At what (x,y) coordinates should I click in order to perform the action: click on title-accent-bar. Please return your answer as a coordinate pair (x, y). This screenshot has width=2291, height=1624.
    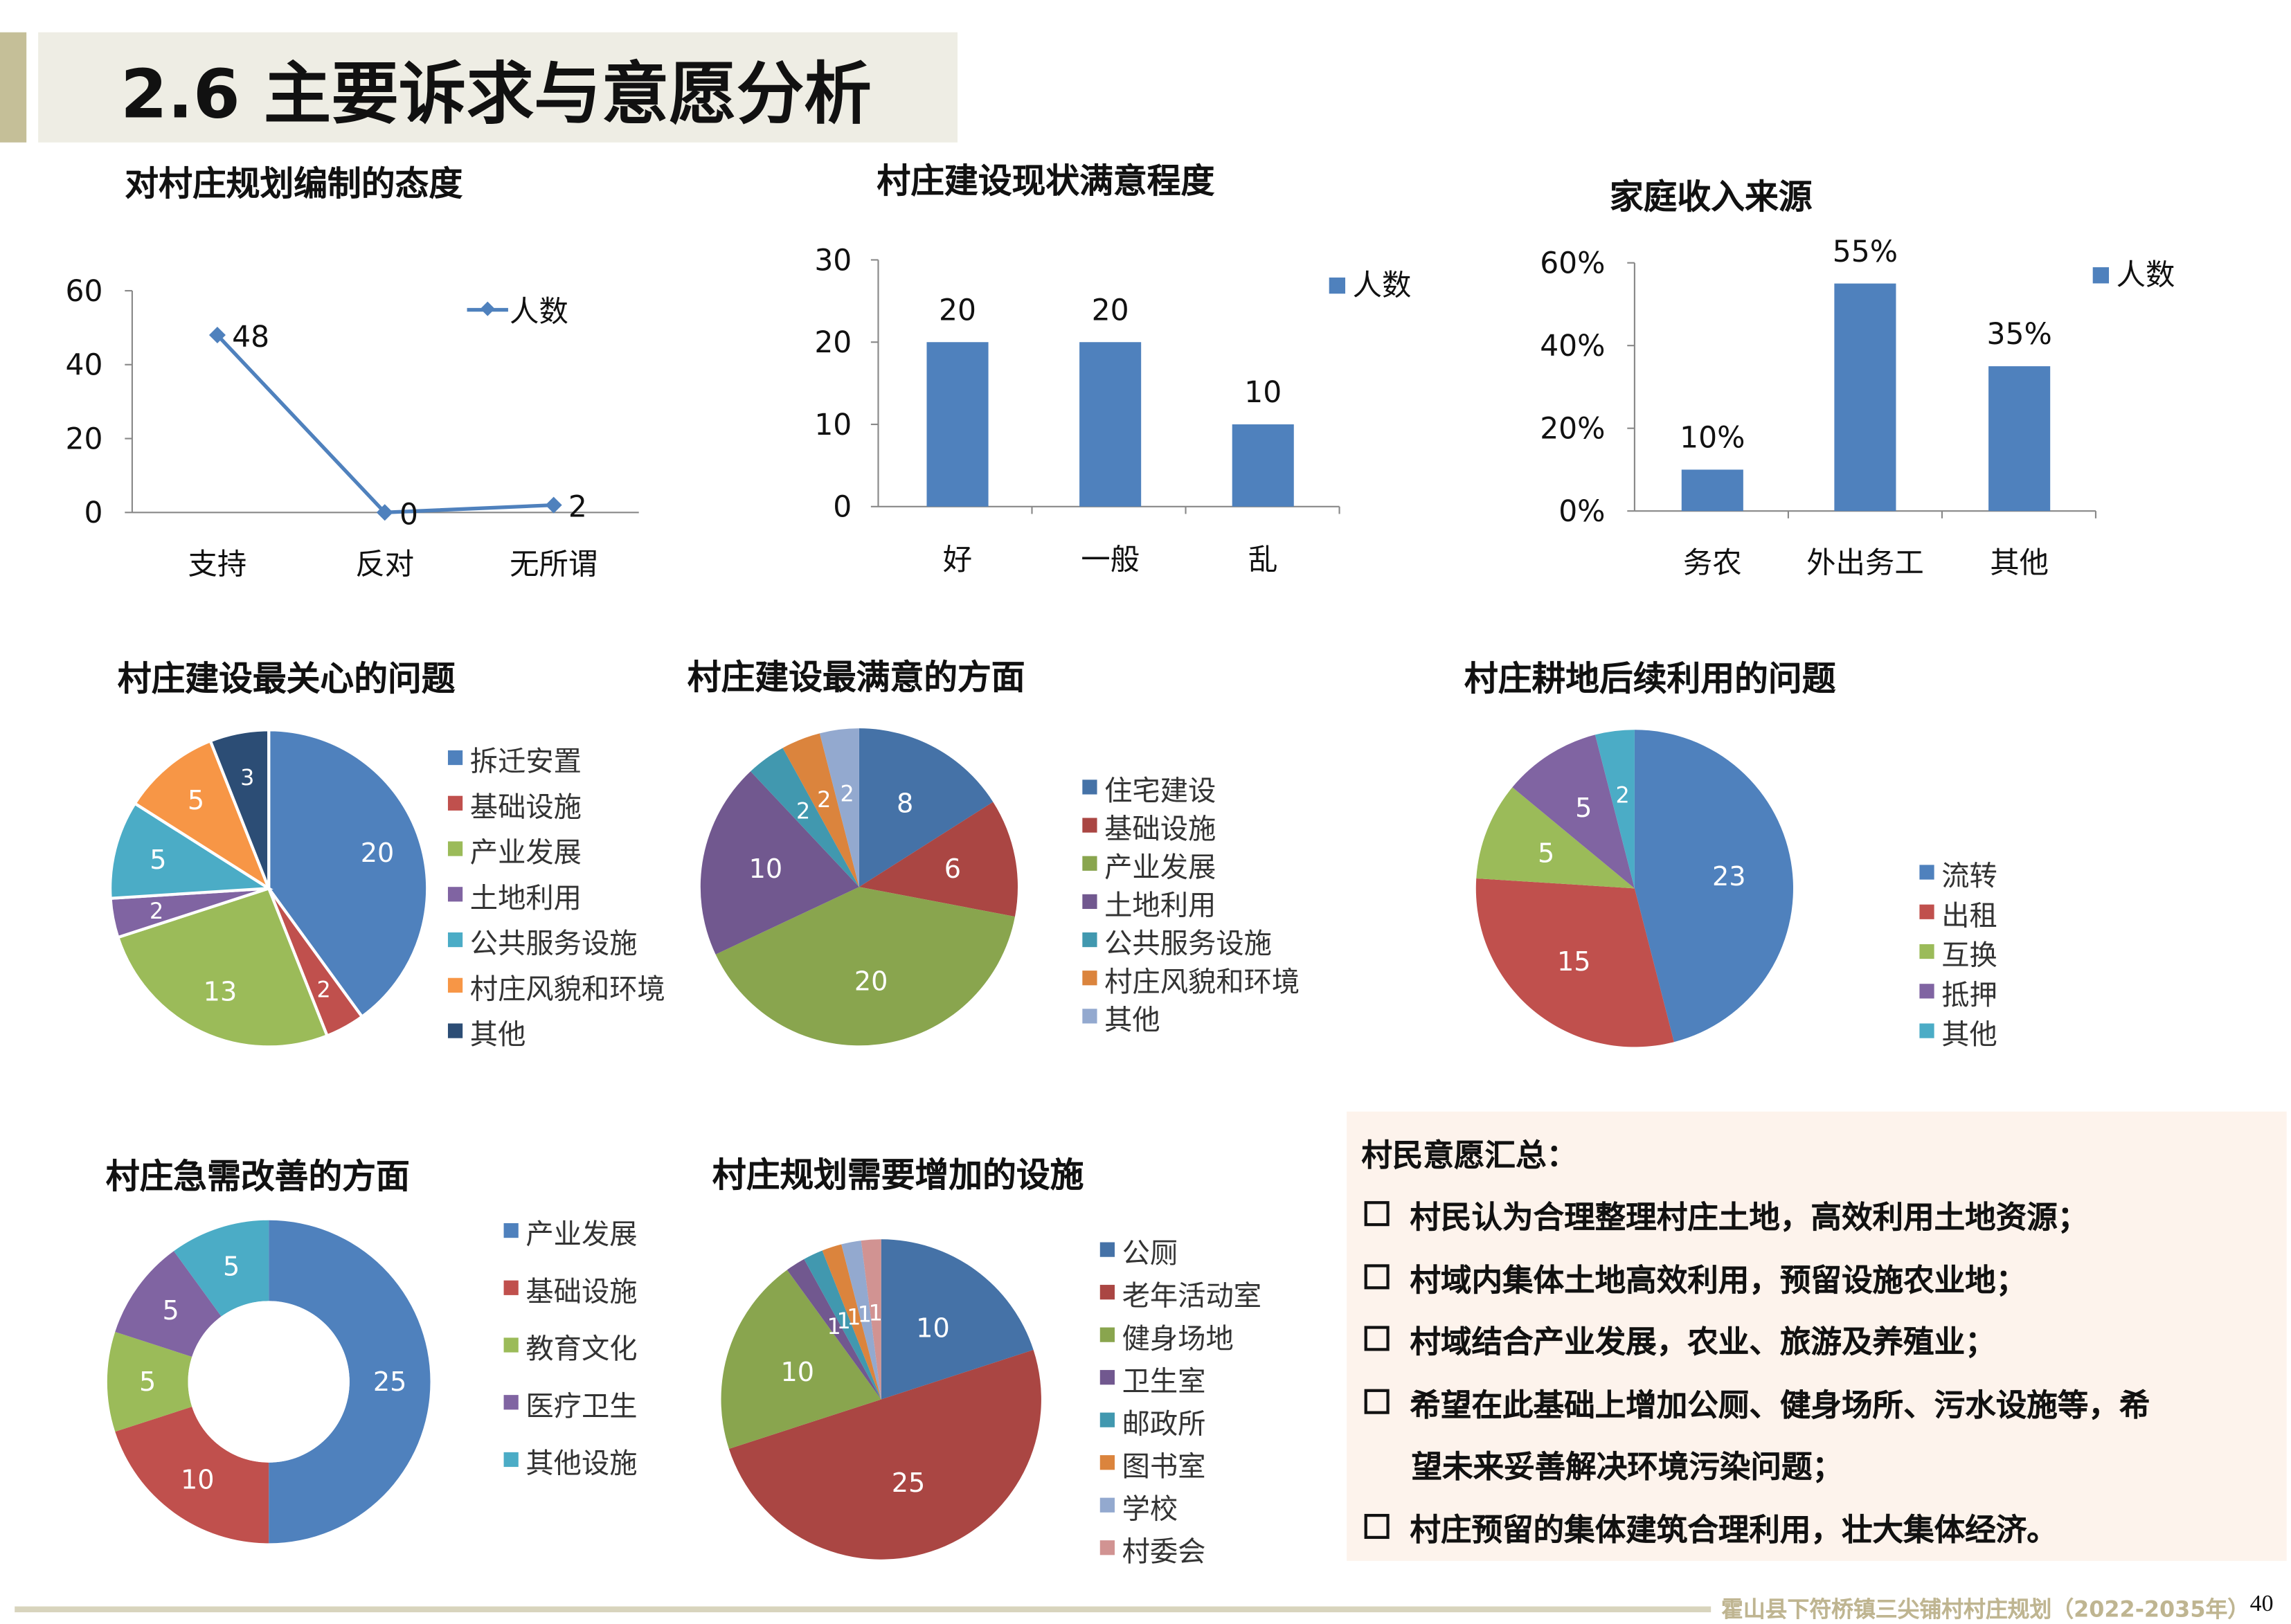
    Looking at the image, I should click on (13, 87).